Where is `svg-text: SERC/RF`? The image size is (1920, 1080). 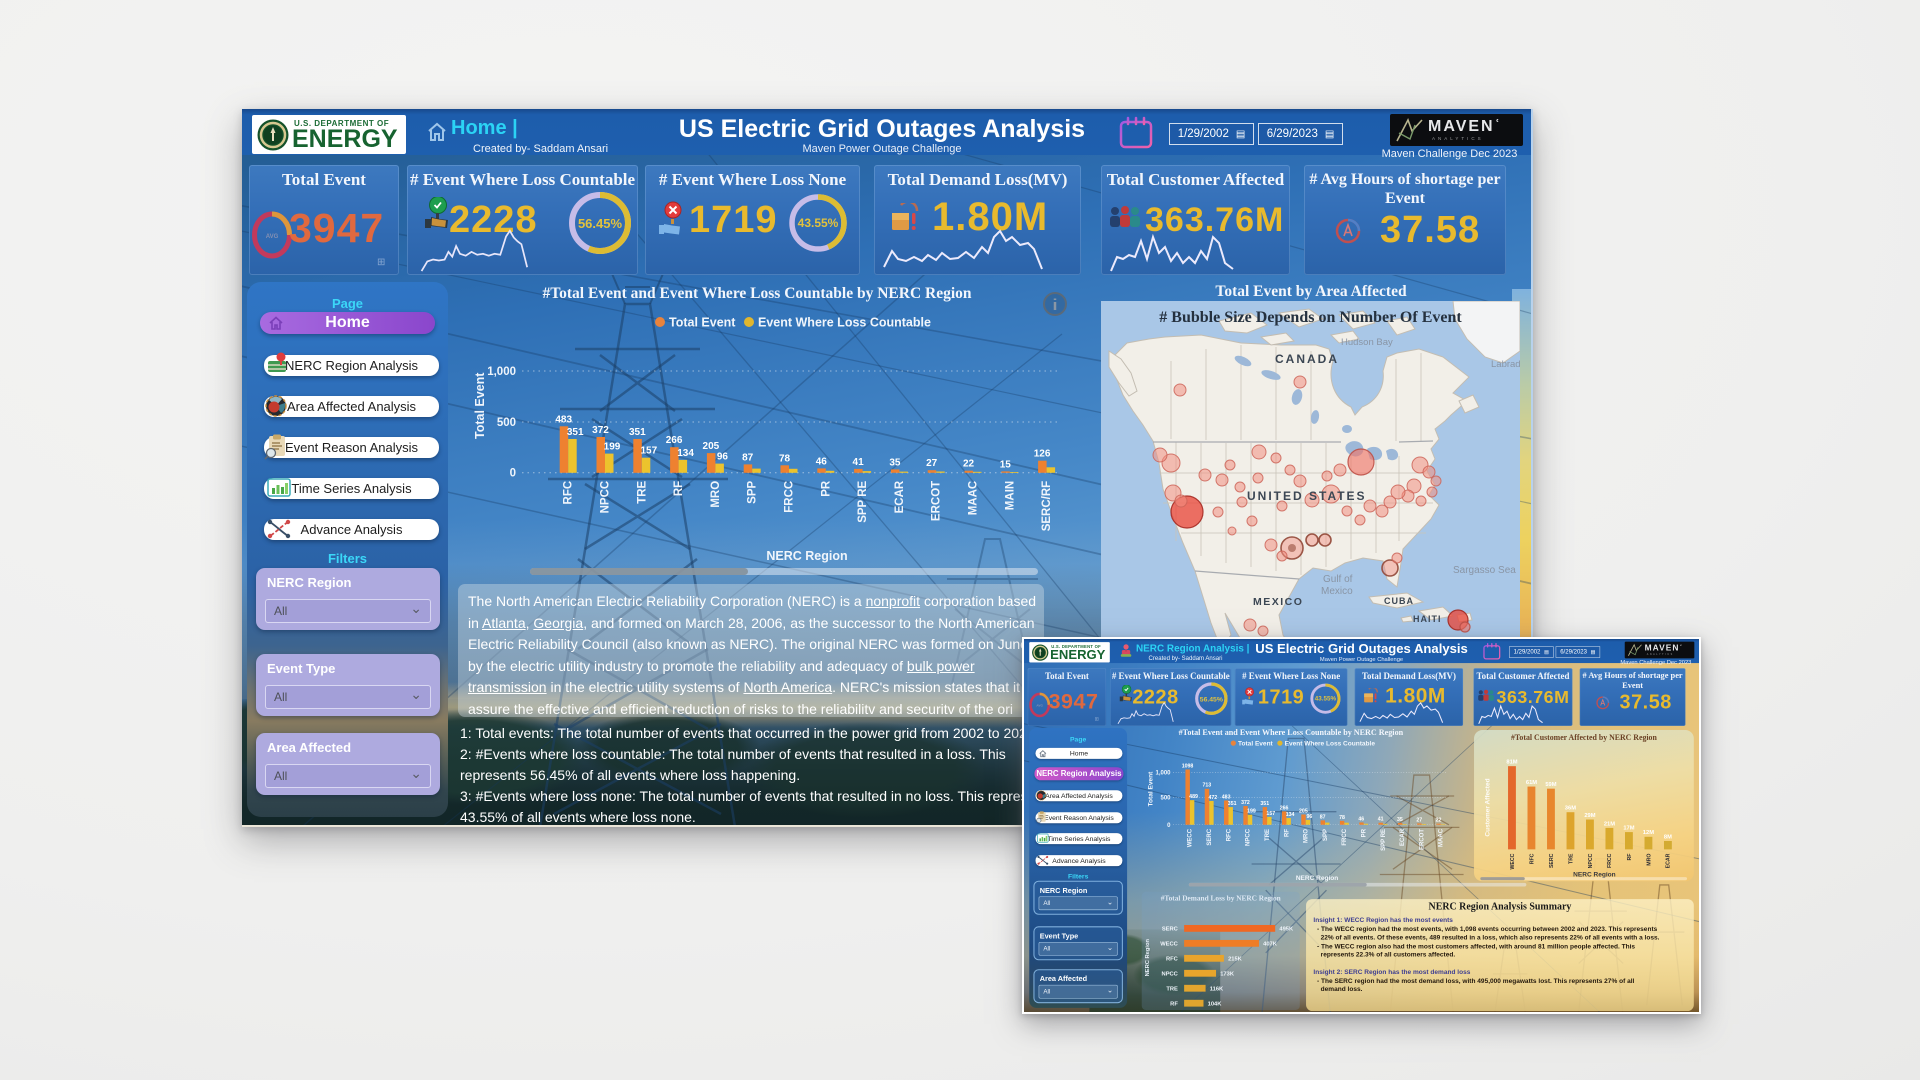 svg-text: SERC/RF is located at coordinates (1047, 506).